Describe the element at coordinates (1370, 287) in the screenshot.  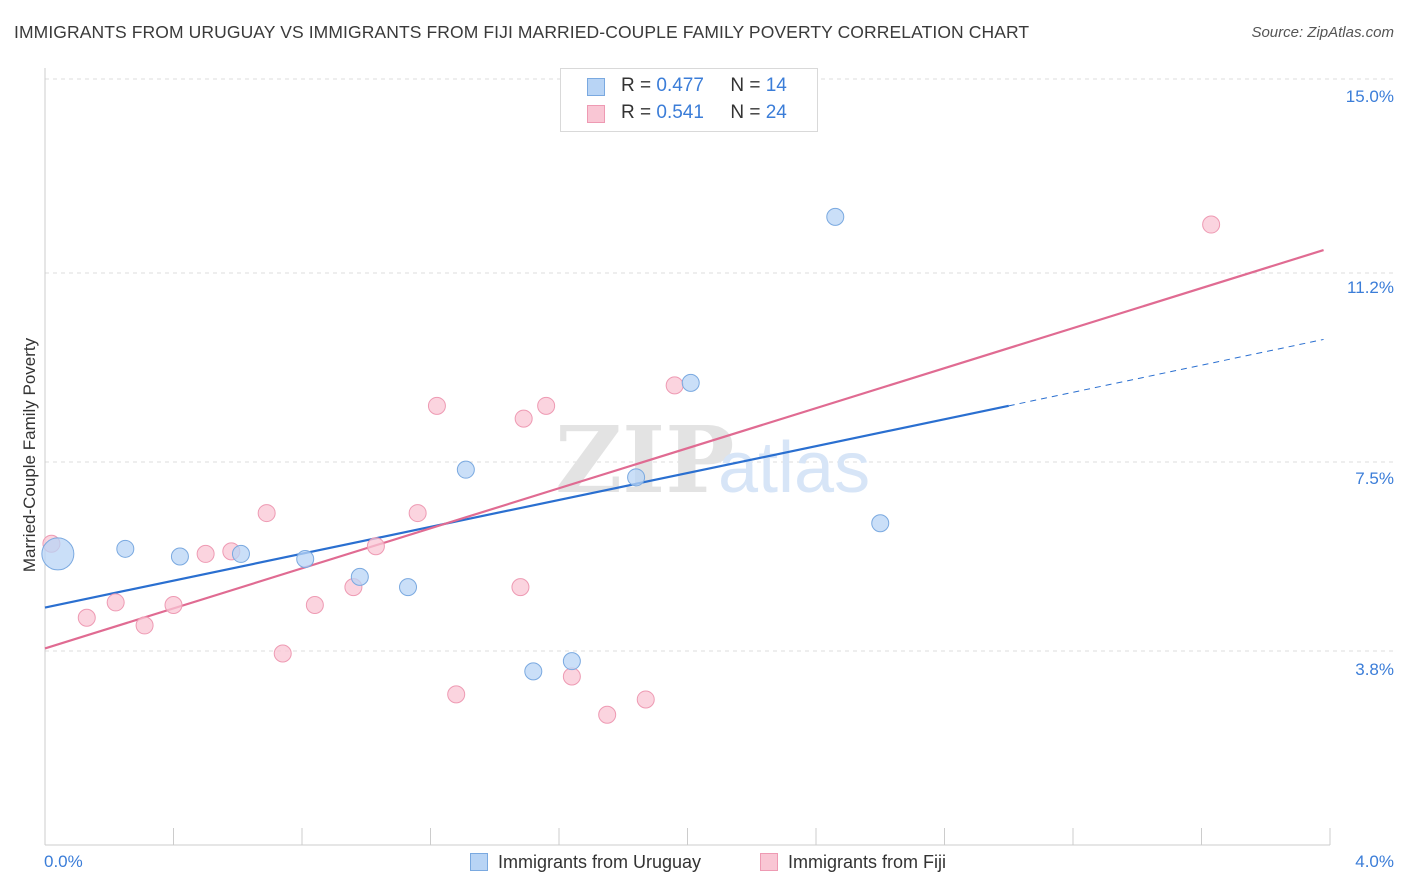
I see `y-tick-label-11-2: 11.2%` at that location.